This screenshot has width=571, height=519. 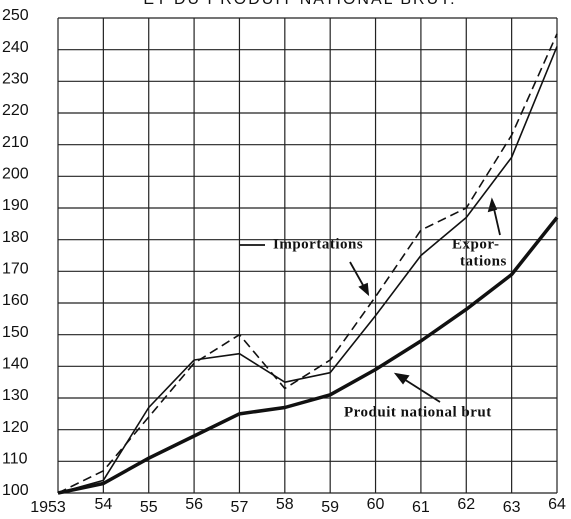 I want to click on y-tick-label: 210, so click(x=15, y=142).